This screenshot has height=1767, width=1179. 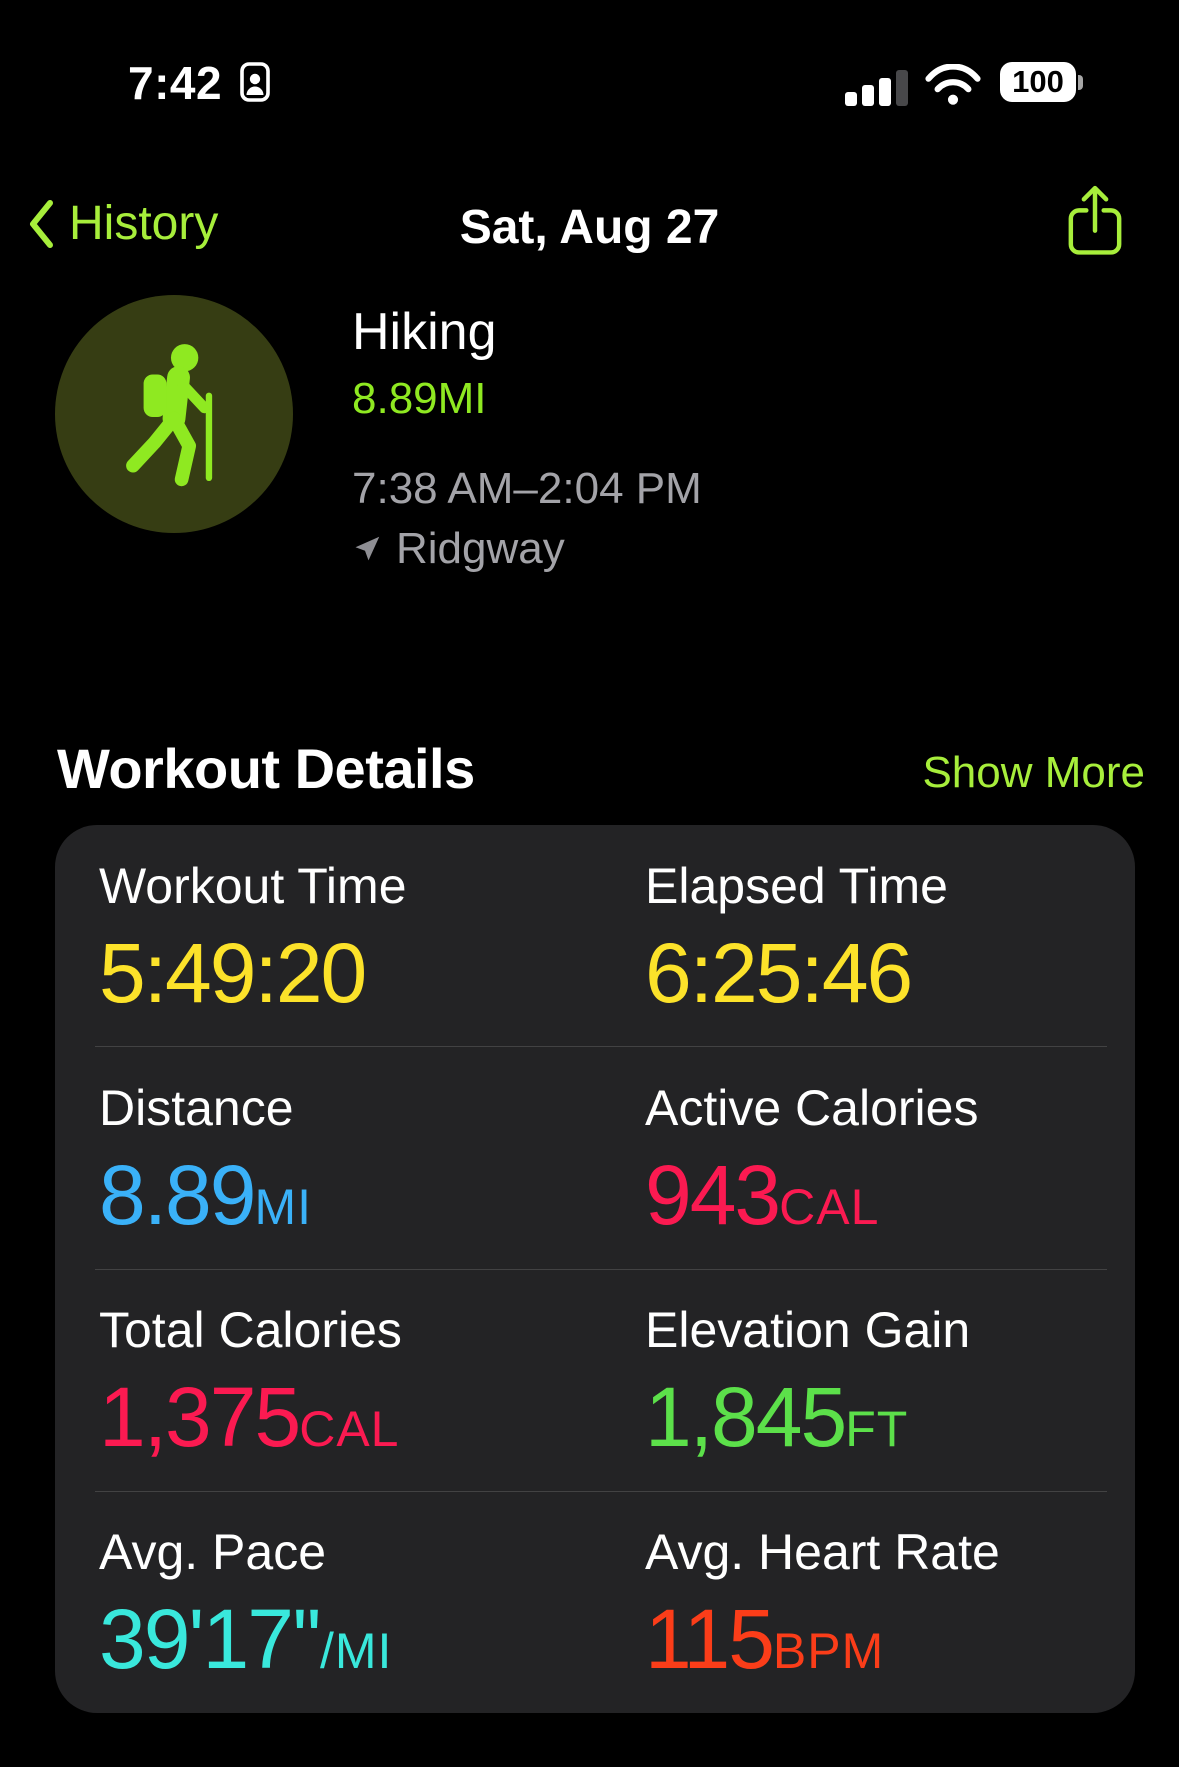 What do you see at coordinates (424, 332) in the screenshot?
I see `activity-name: Hiking` at bounding box center [424, 332].